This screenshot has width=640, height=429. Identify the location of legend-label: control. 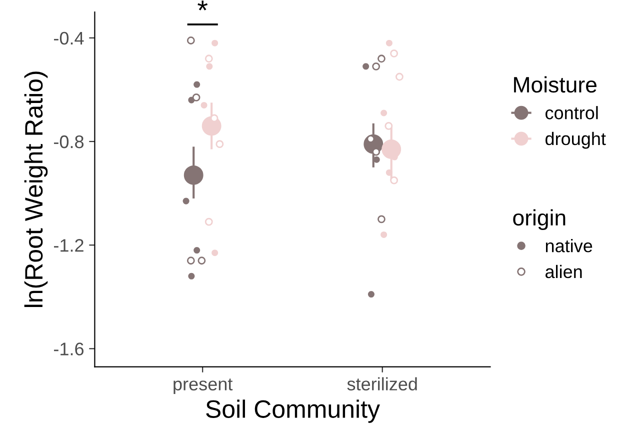
(572, 113).